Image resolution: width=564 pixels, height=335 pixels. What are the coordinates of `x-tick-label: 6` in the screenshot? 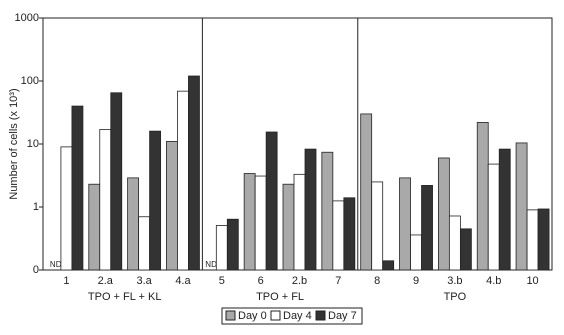 It's located at (261, 281).